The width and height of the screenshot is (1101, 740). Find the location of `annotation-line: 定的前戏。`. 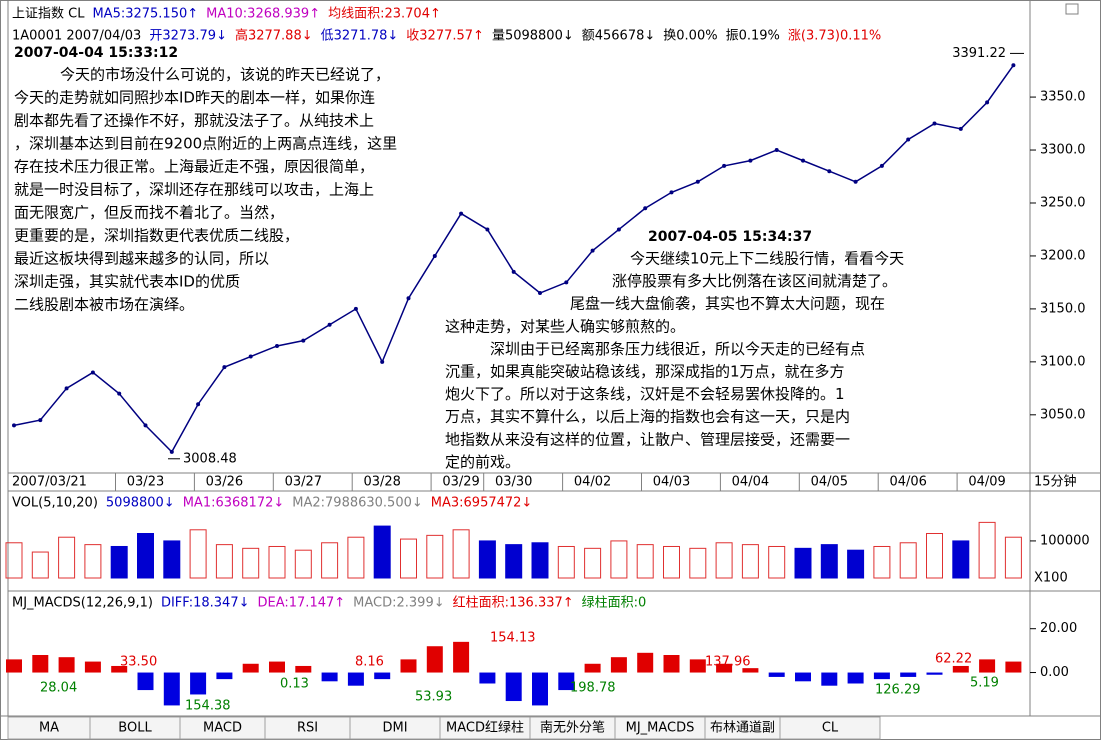

annotation-line: 定的前戏。 is located at coordinates (482, 462).